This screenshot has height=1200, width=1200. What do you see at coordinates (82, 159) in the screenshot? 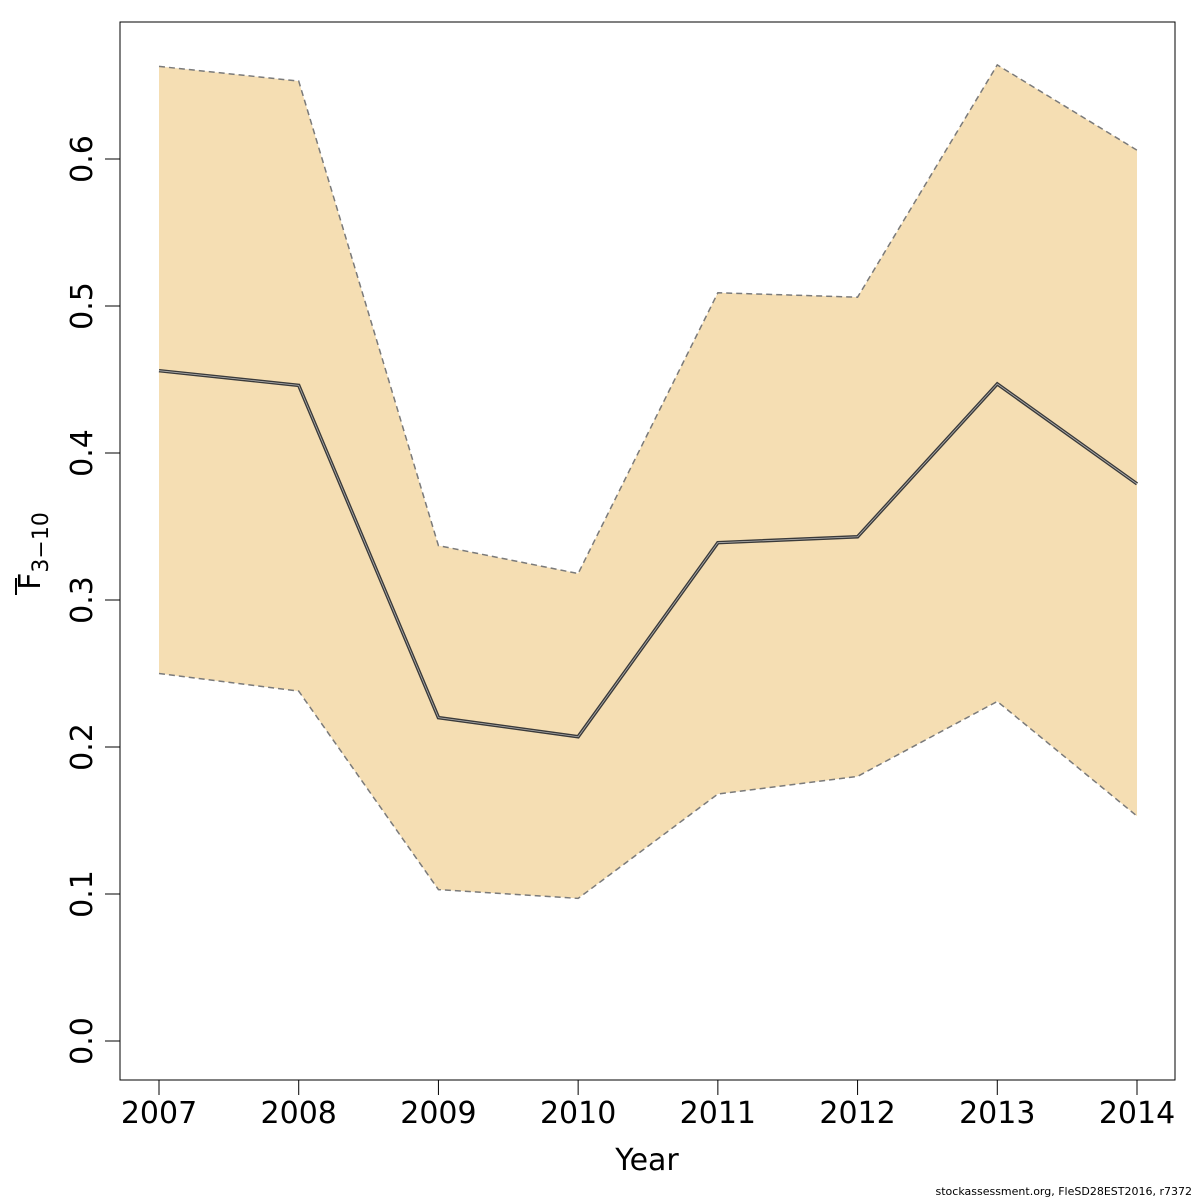
I see `y-tick-label: 0.6` at bounding box center [82, 159].